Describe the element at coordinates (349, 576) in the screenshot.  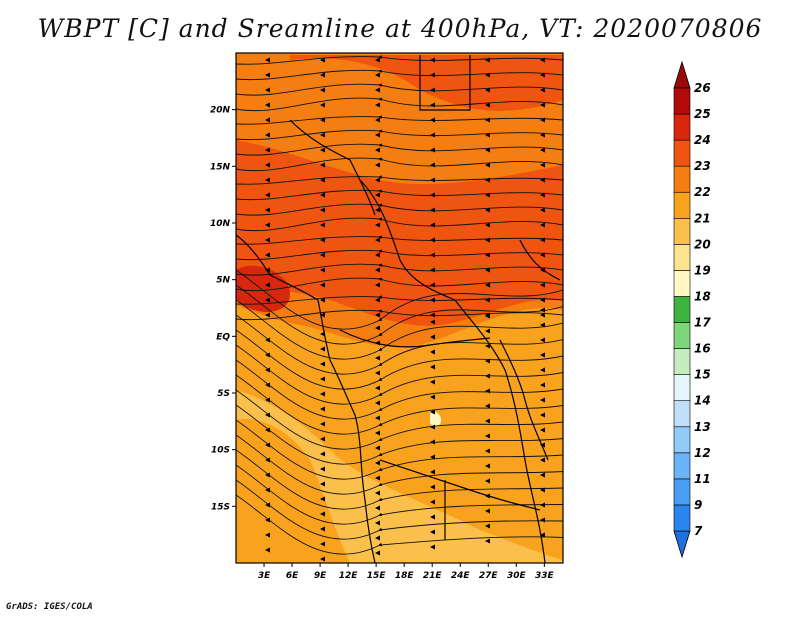
I see `lon-label: 12E` at that location.